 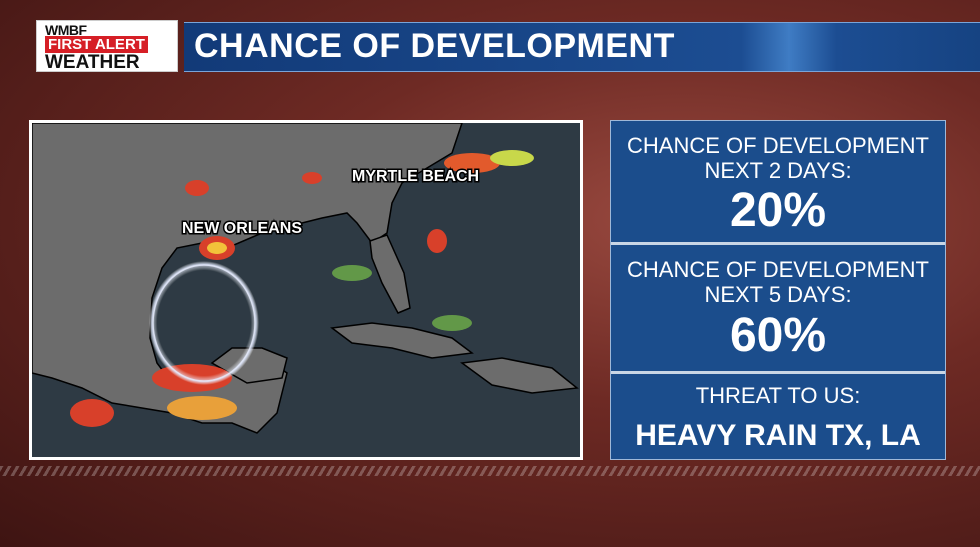 What do you see at coordinates (92, 62) in the screenshot?
I see `logo-weather: WEATHER` at bounding box center [92, 62].